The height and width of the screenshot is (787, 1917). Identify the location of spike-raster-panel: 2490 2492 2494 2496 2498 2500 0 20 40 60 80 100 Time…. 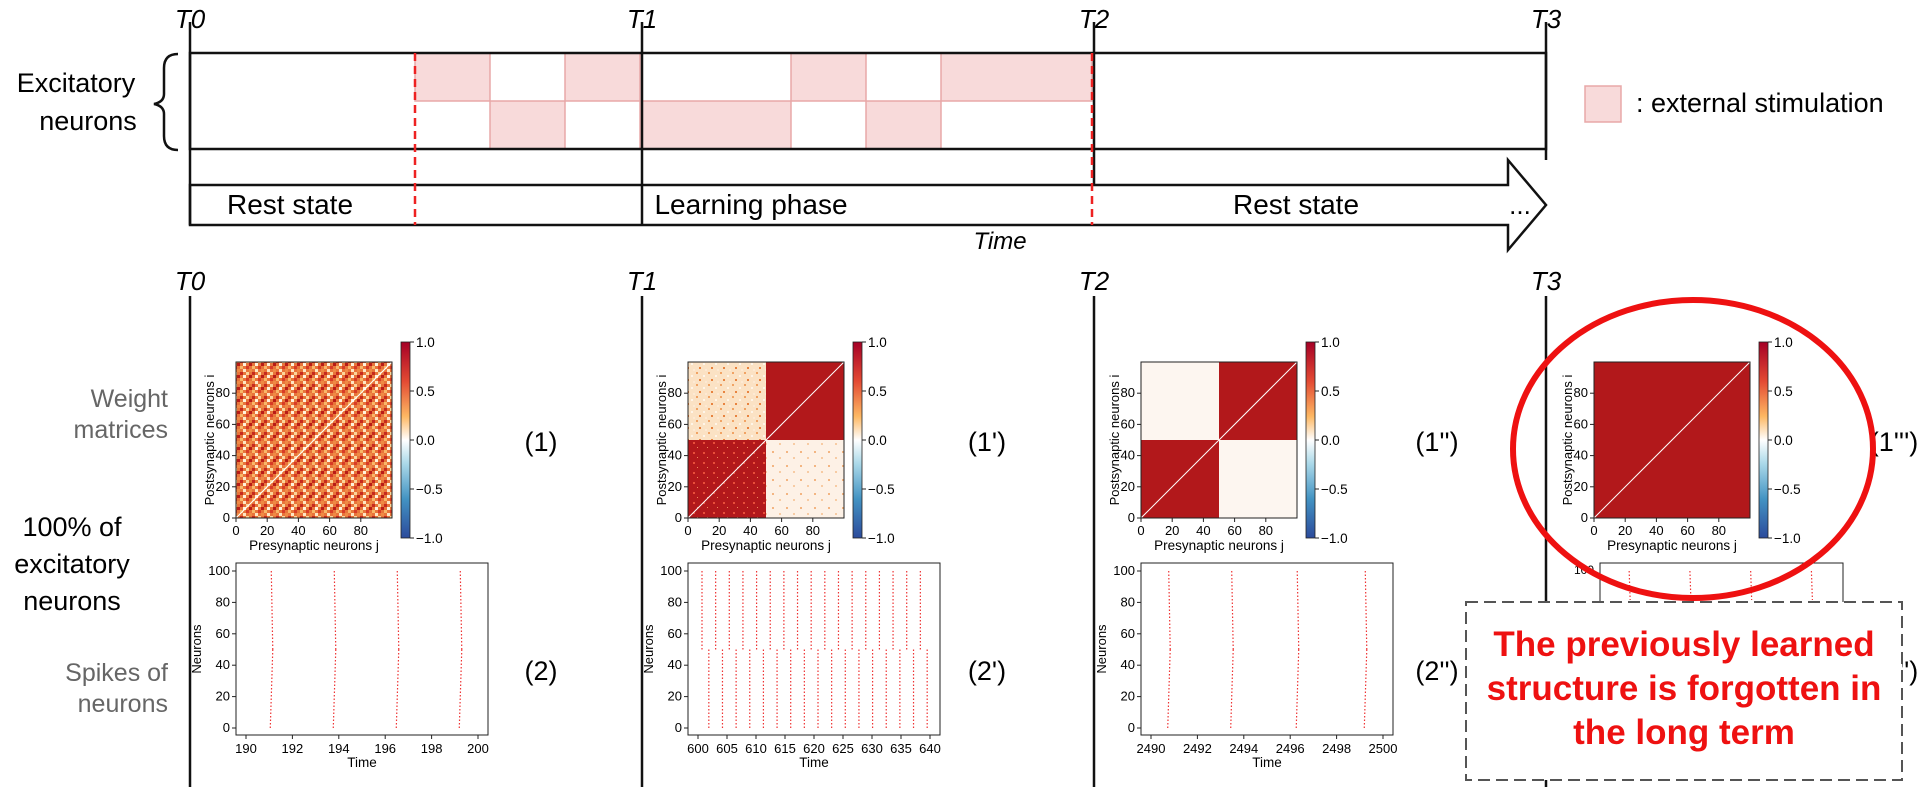
(1246, 666).